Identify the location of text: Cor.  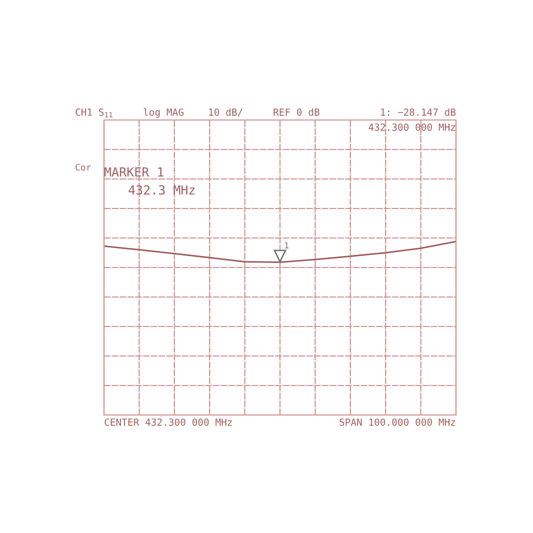
(83, 167).